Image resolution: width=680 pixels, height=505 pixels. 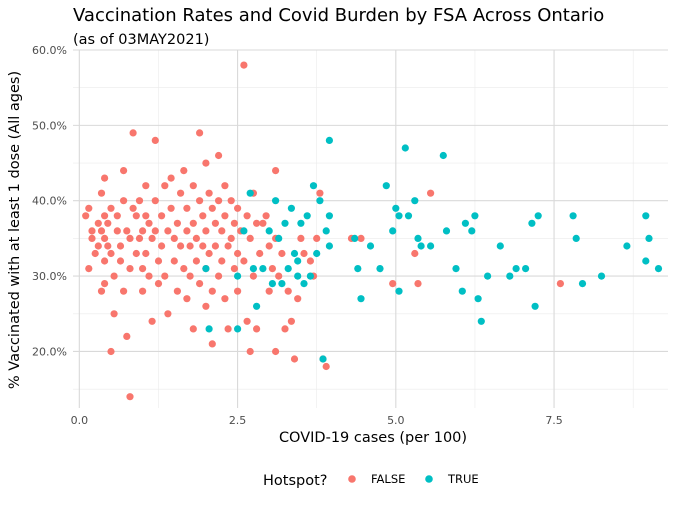 I want to click on y-tick-labels: 20.0% 30.0% 40.0% 50.0% 60.0%, so click(x=49, y=201).